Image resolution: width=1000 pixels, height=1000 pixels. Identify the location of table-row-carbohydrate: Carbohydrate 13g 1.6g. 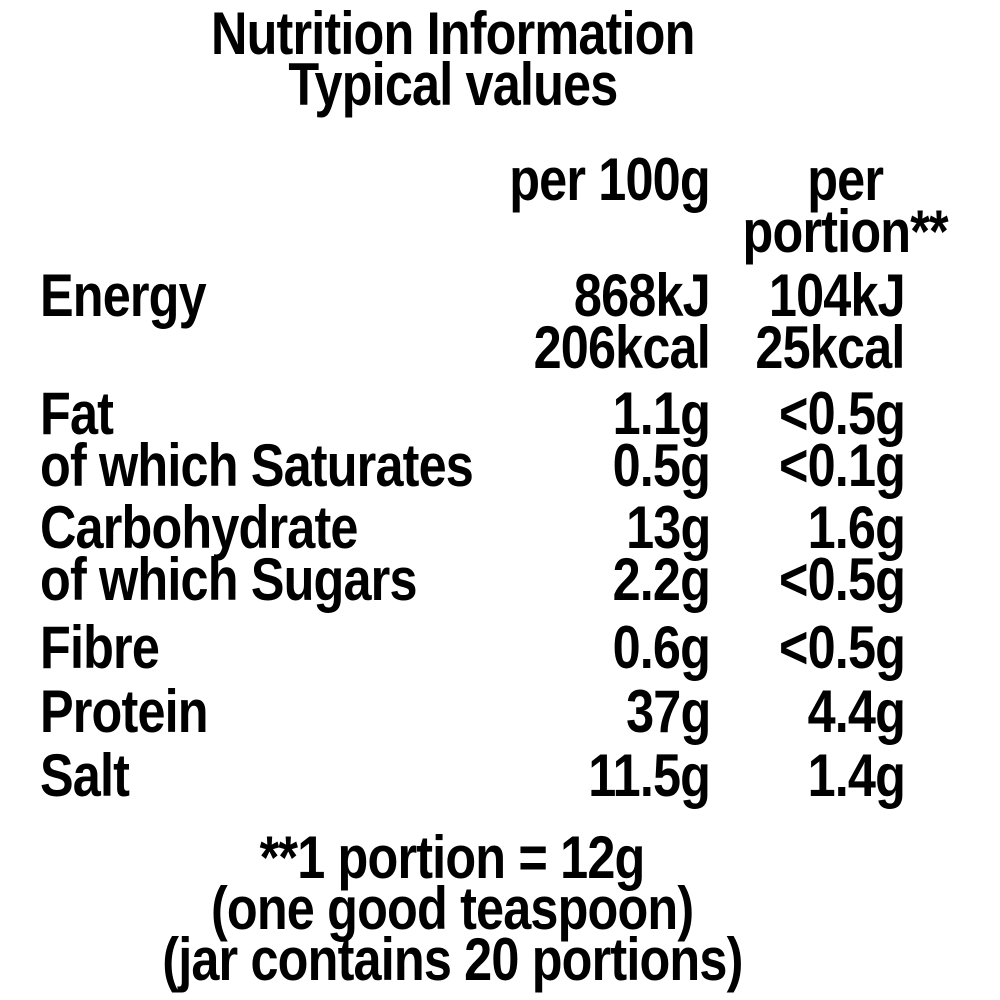
(453, 527).